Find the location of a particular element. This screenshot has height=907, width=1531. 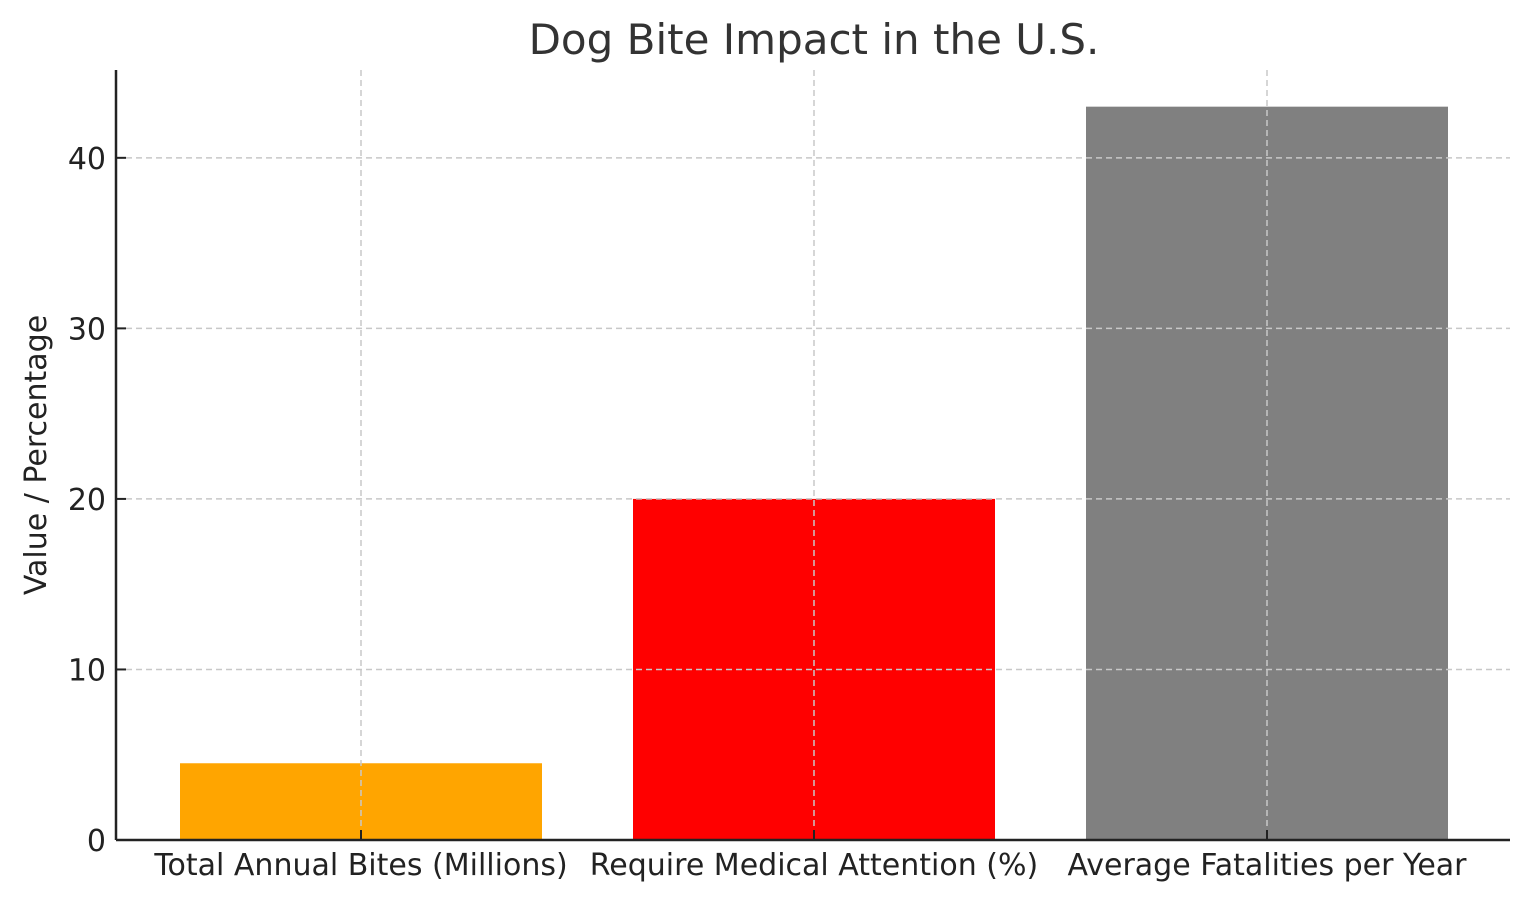

y-tick-label: 20 is located at coordinates (87, 500).